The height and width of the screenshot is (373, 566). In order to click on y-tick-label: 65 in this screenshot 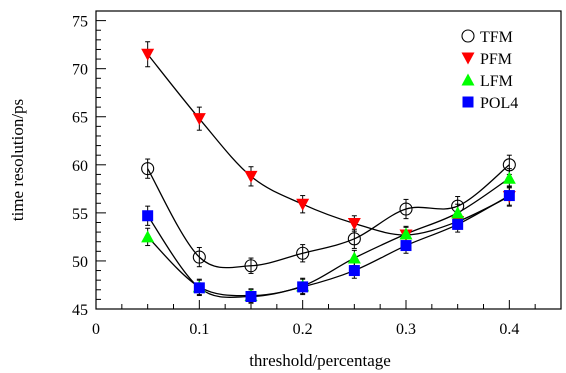, I will do `click(80, 118)`.